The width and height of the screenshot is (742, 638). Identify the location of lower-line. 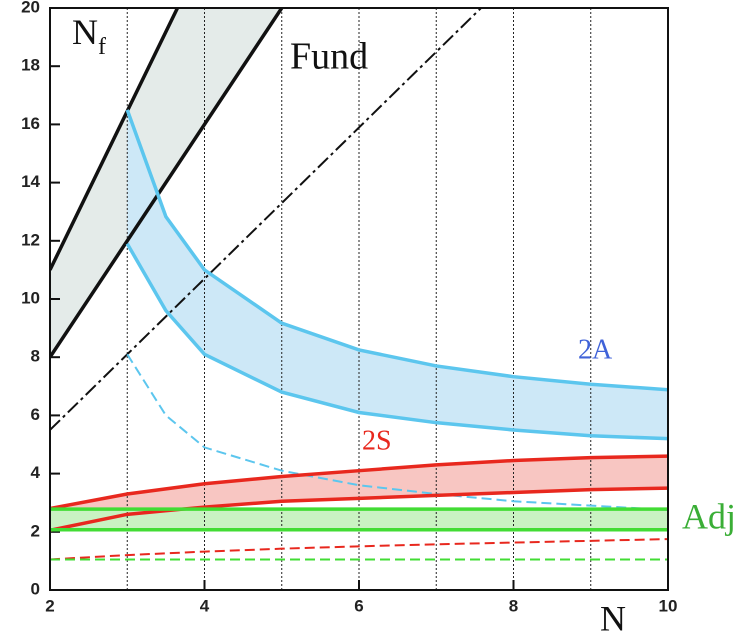
(359, 509).